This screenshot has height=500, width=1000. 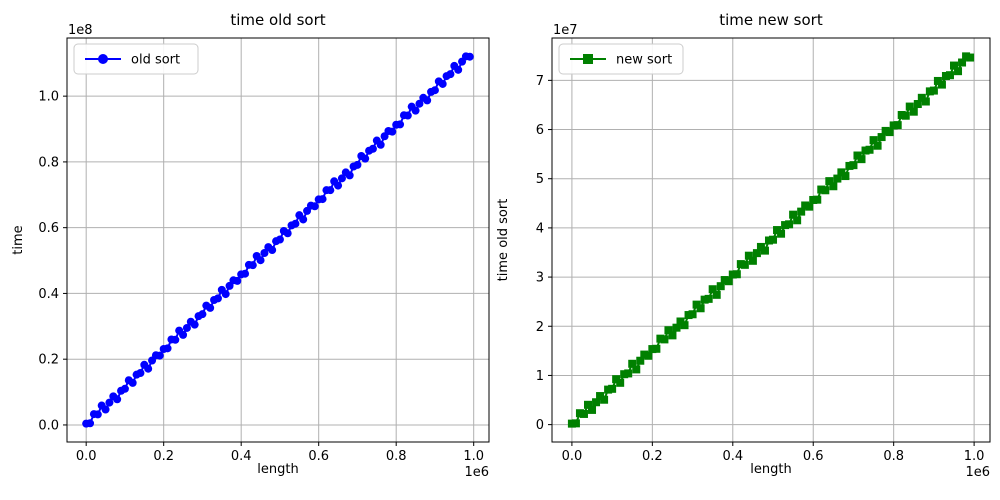 What do you see at coordinates (621, 59) in the screenshot?
I see `legend: new sort` at bounding box center [621, 59].